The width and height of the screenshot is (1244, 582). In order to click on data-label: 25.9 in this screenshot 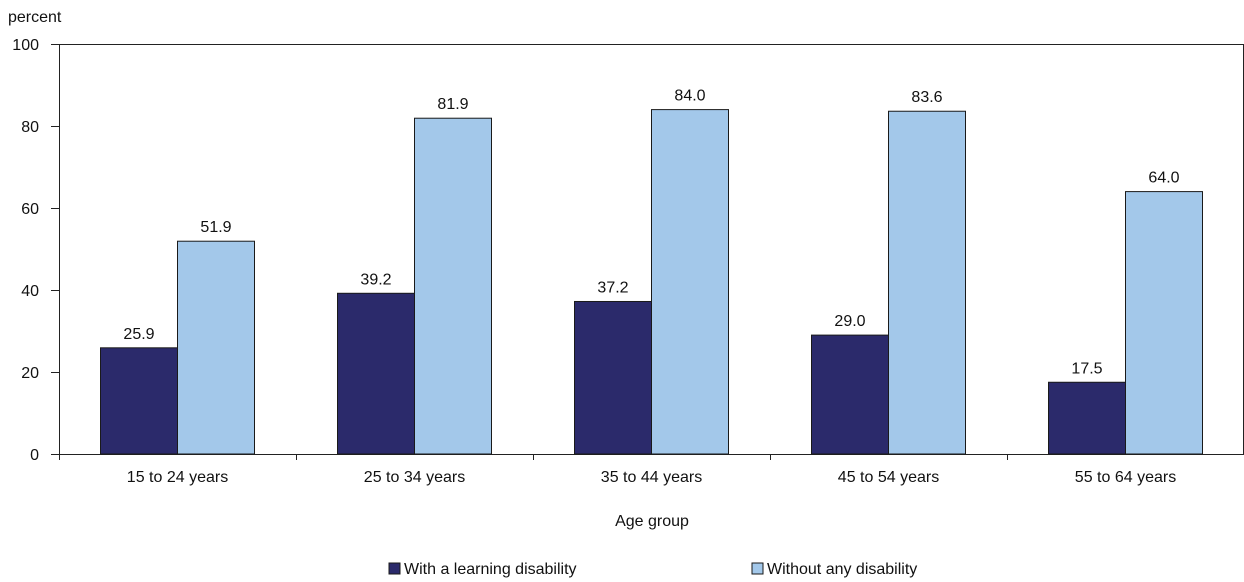, I will do `click(138, 334)`.